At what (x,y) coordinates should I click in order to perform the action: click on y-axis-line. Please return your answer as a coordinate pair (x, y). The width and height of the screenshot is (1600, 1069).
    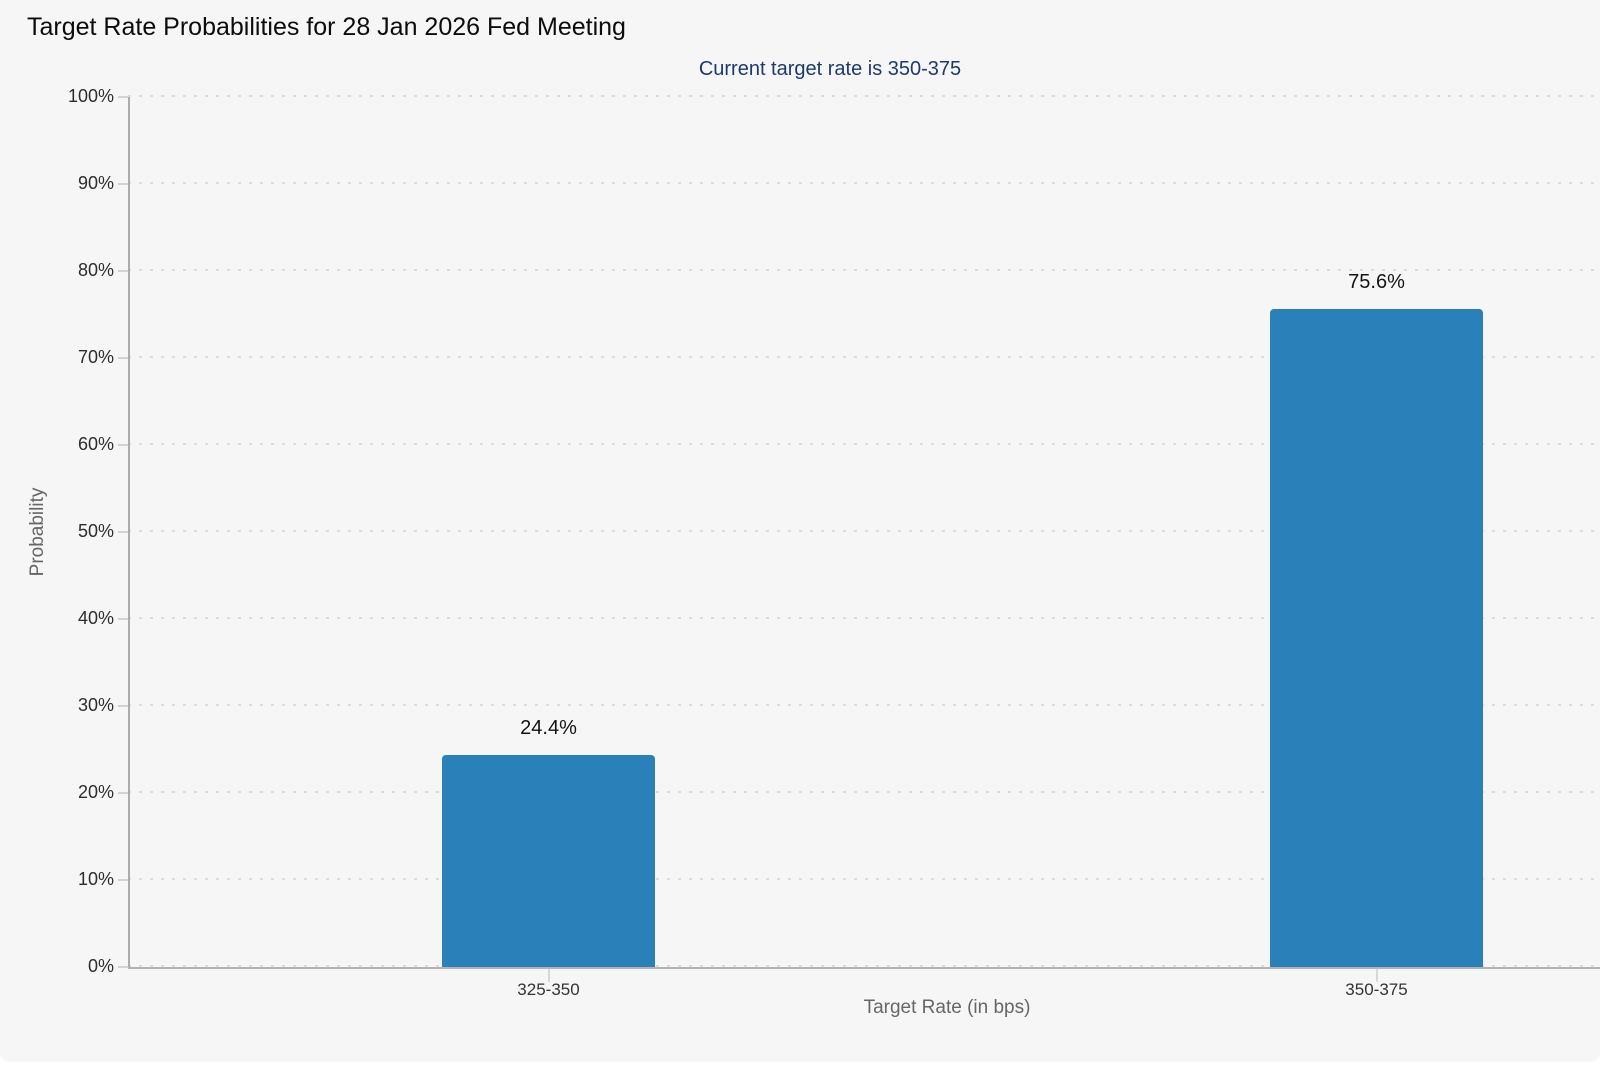
    Looking at the image, I should click on (129, 533).